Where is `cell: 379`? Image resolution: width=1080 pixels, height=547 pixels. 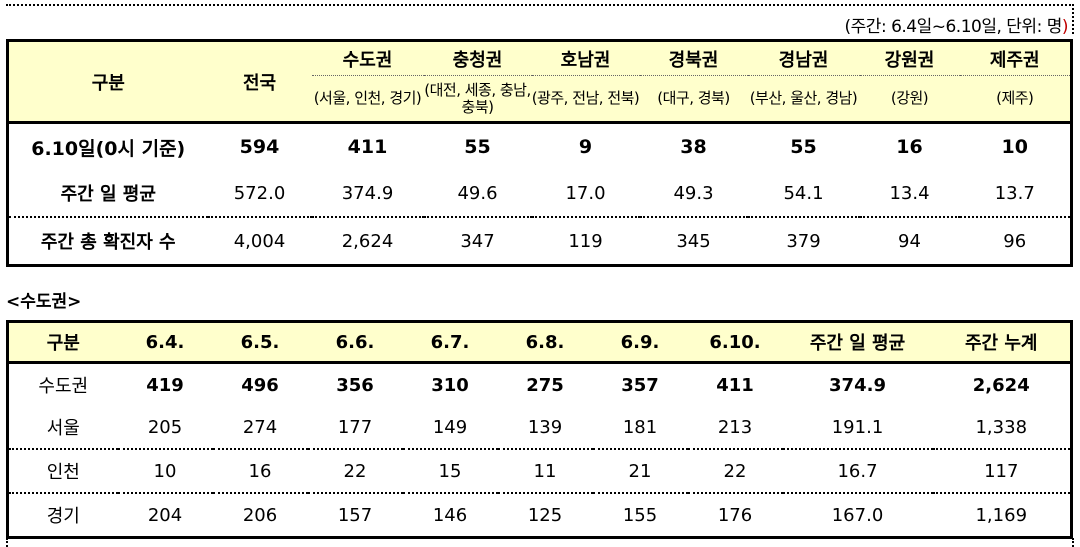
cell: 379 is located at coordinates (803, 241).